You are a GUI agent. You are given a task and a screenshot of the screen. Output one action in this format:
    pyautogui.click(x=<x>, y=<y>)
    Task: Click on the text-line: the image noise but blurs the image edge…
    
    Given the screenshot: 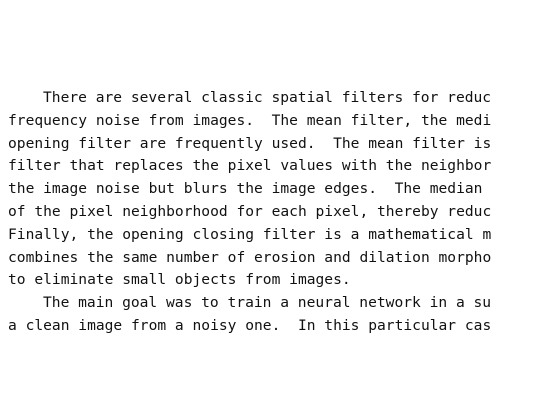 What is the action you would take?
    pyautogui.click(x=245, y=189)
    